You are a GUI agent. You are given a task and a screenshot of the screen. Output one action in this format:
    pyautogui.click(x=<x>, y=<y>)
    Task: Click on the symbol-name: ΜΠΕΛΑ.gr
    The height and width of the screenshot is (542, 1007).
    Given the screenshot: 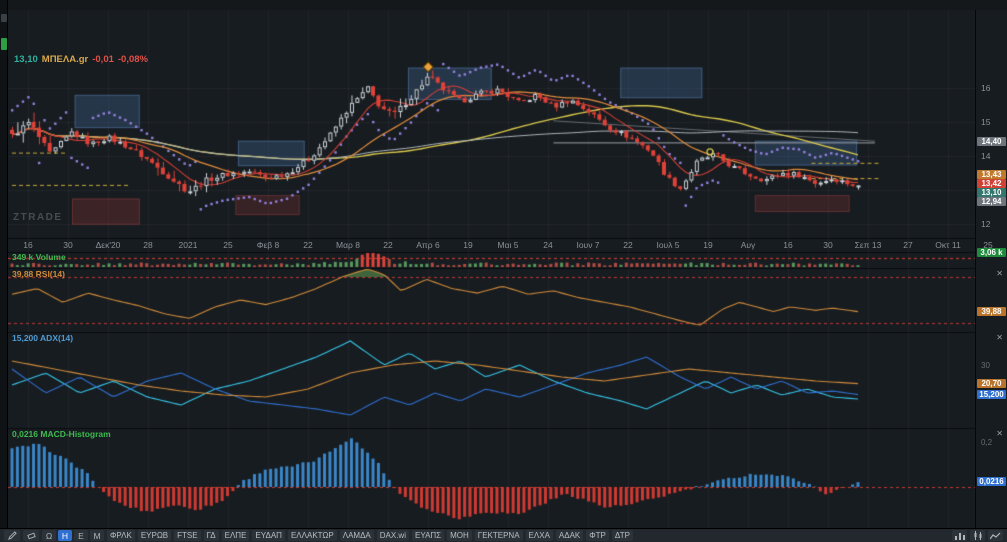 What is the action you would take?
    pyautogui.click(x=65, y=59)
    